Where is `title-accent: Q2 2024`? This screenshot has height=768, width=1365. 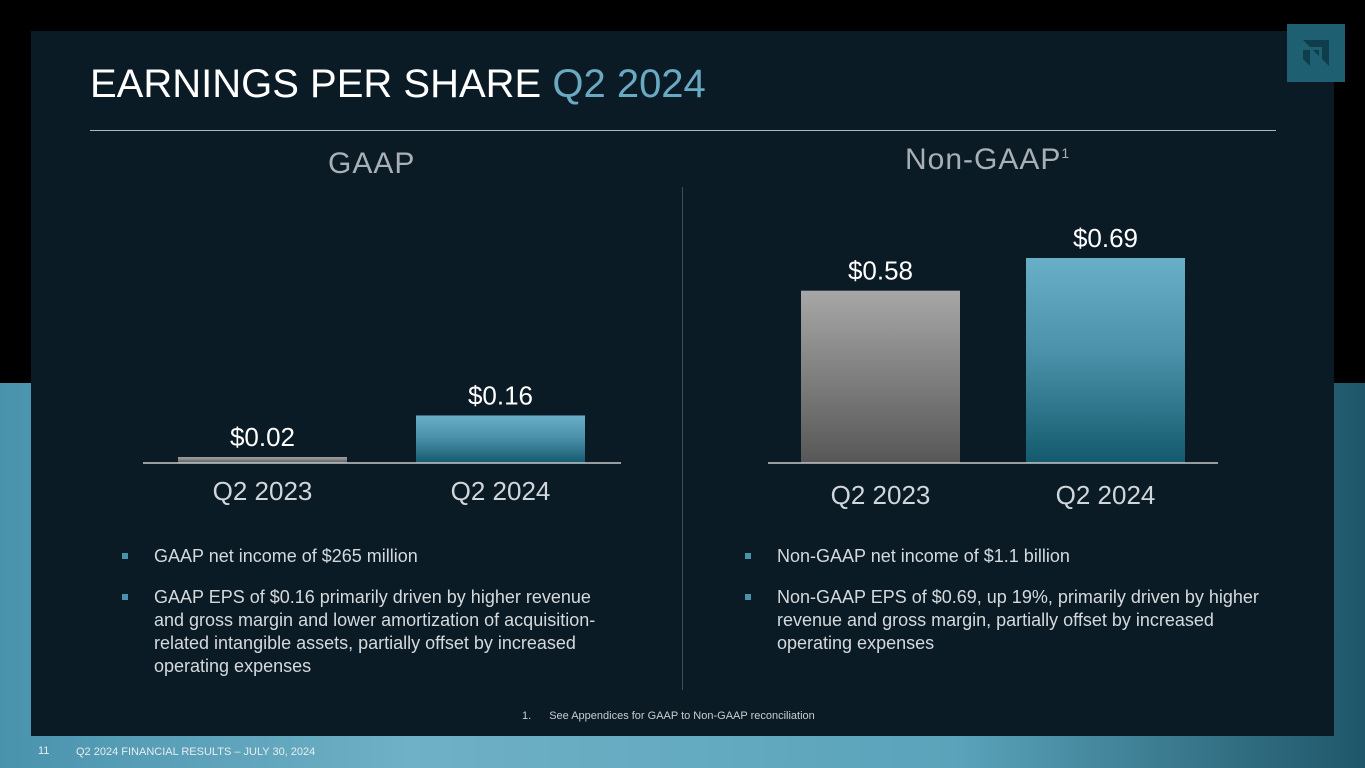
title-accent: Q2 2024 is located at coordinates (629, 84).